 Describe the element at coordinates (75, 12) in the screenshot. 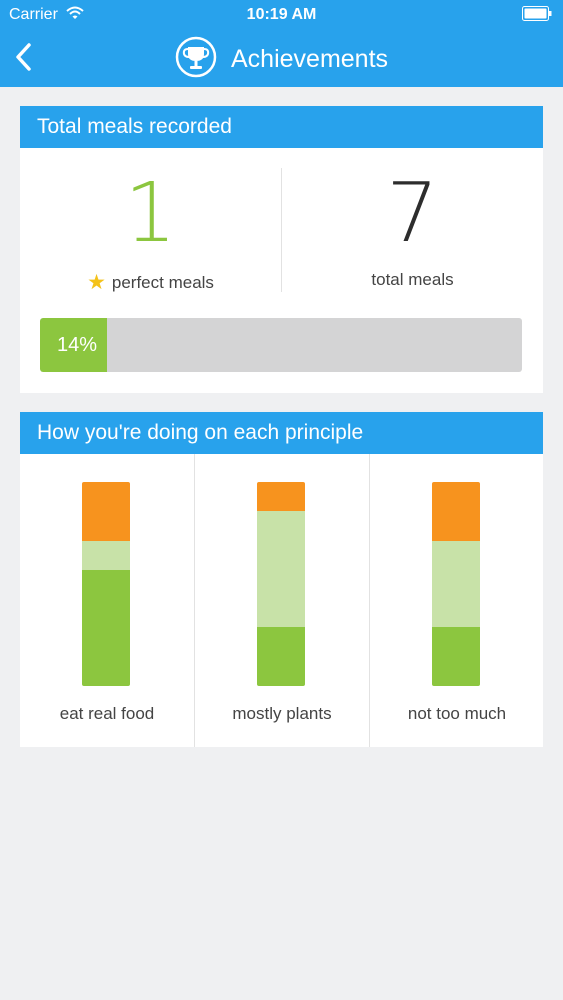

I see `wifi-icon` at that location.